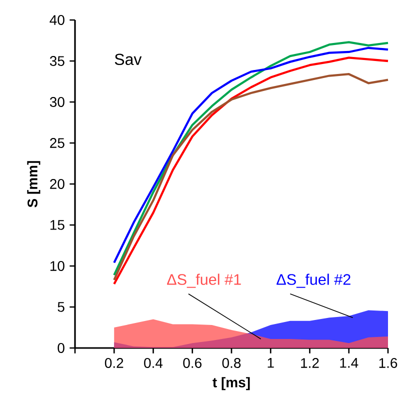 The image size is (401, 407). I want to click on x-tick-label: 1.6, so click(388, 363).